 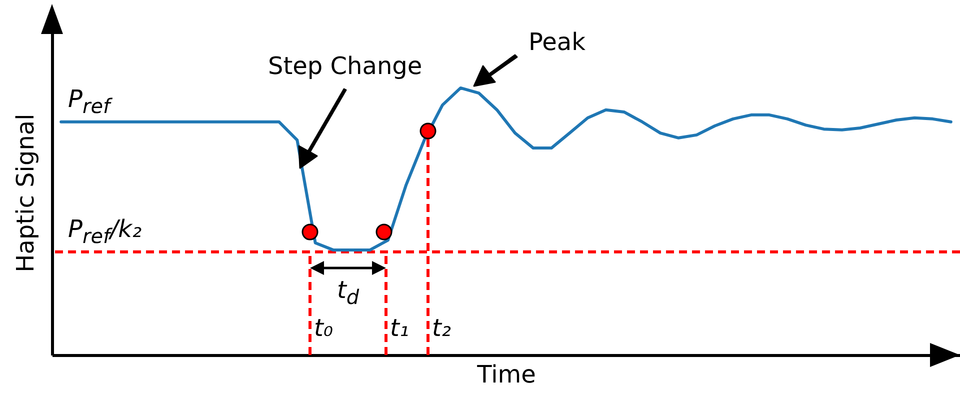 I want to click on text: Peak, so click(x=557, y=42).